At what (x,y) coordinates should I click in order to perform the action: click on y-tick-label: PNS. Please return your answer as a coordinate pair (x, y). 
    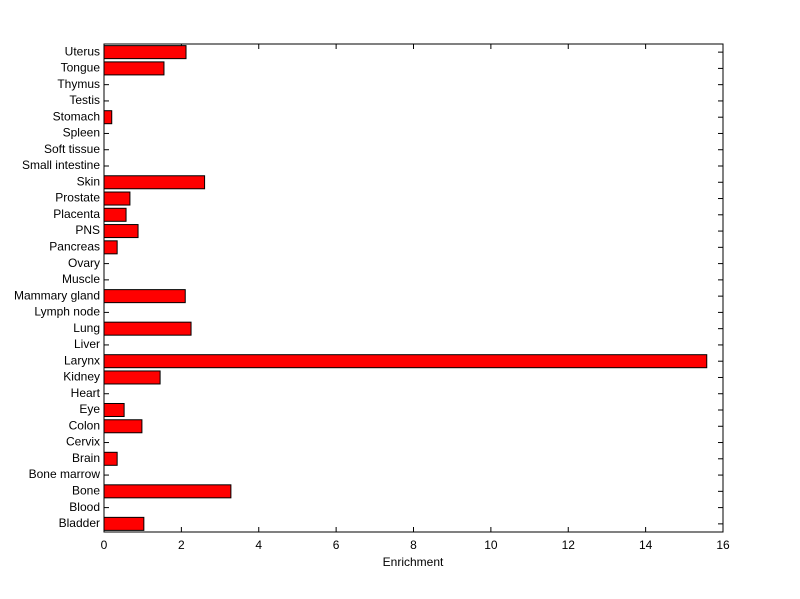
    Looking at the image, I should click on (87, 230).